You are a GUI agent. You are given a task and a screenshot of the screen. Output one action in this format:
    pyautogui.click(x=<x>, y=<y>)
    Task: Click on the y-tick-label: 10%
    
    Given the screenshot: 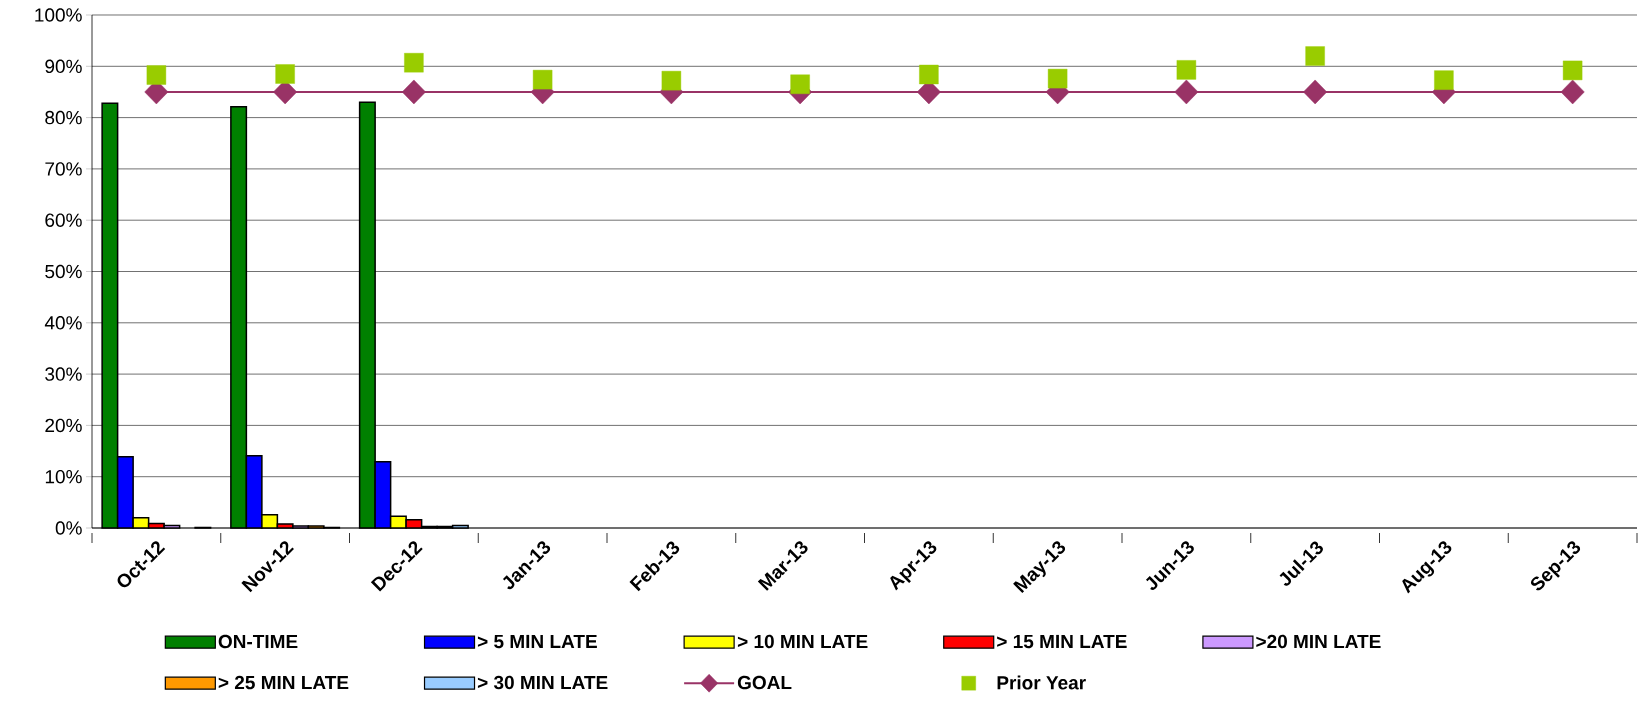 What is the action you would take?
    pyautogui.click(x=63, y=476)
    